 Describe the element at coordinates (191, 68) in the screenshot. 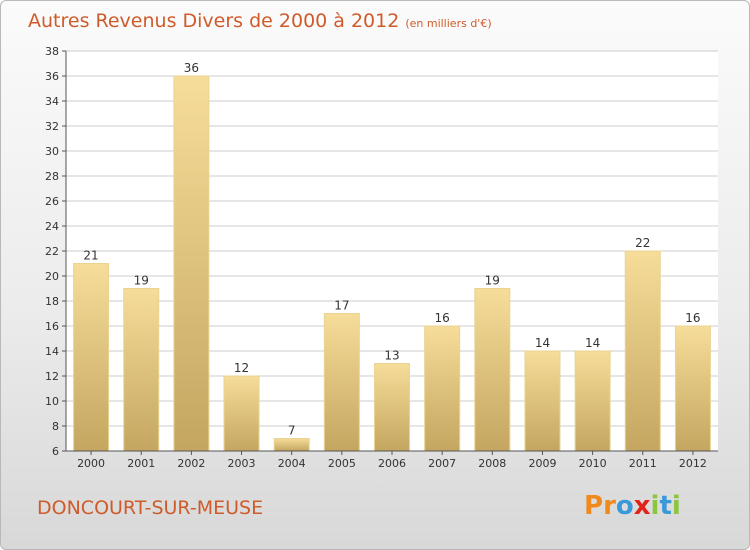

I see `bar-value-label: 36` at that location.